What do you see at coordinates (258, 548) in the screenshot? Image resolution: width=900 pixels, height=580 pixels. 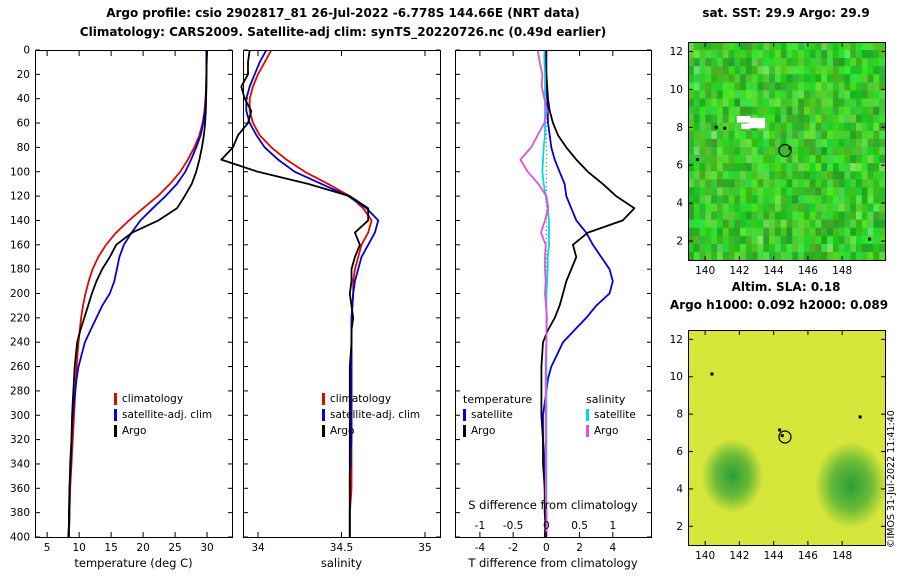 I see `svg-text: 34` at bounding box center [258, 548].